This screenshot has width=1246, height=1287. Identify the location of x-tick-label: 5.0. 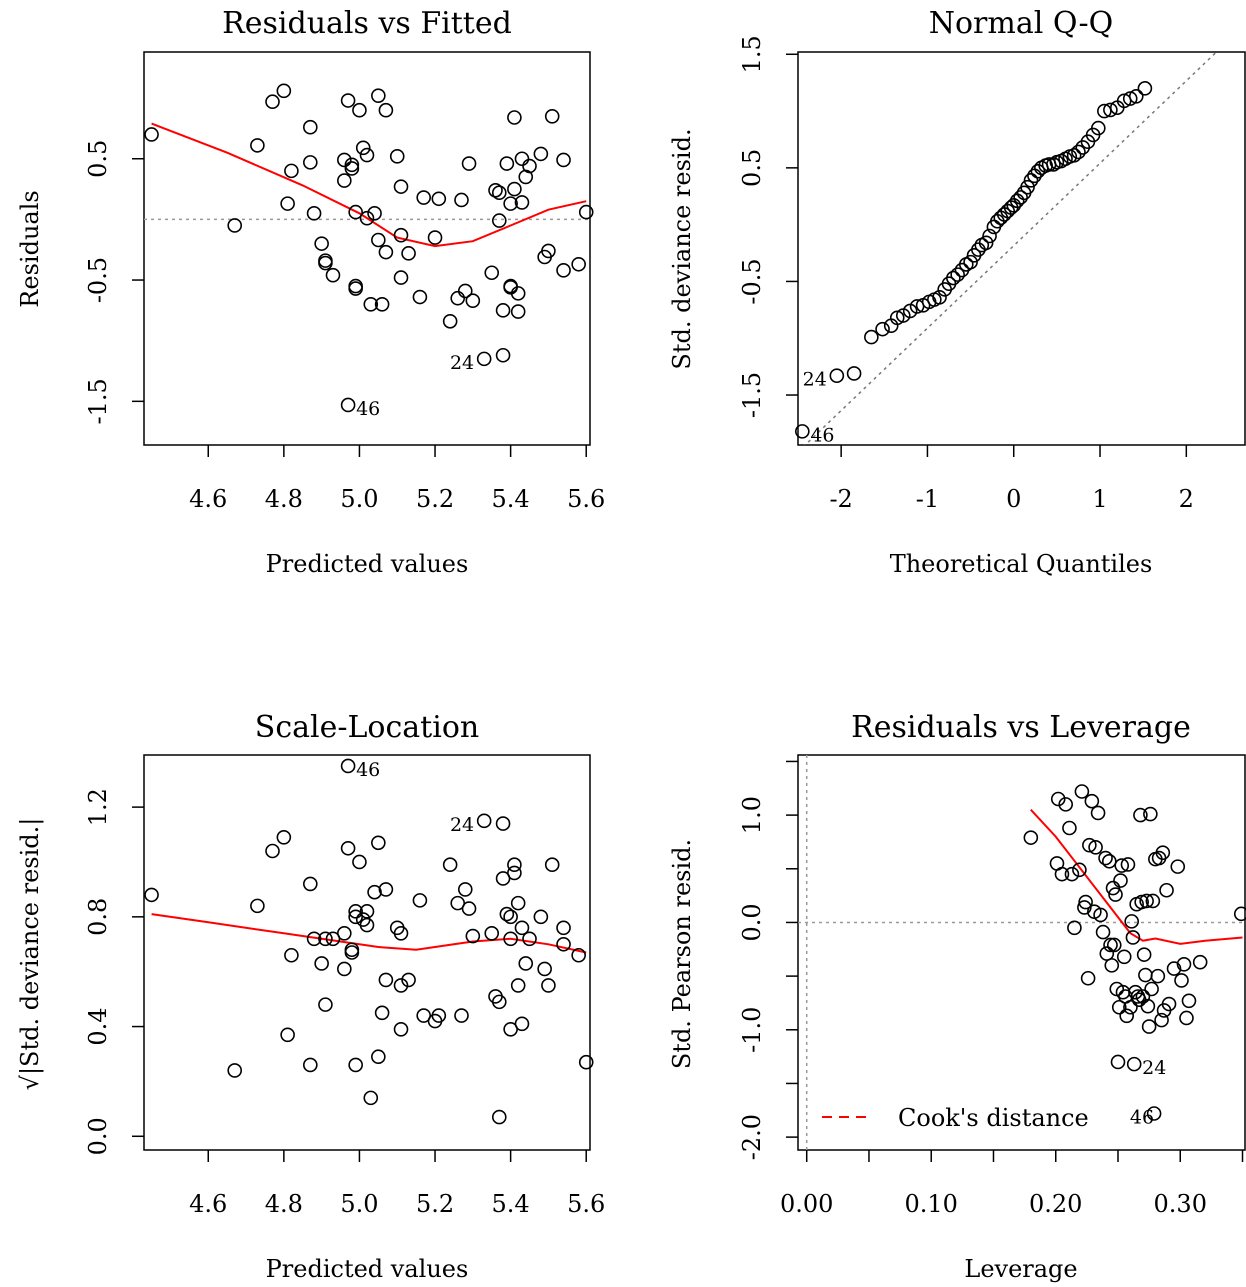
(359, 1204).